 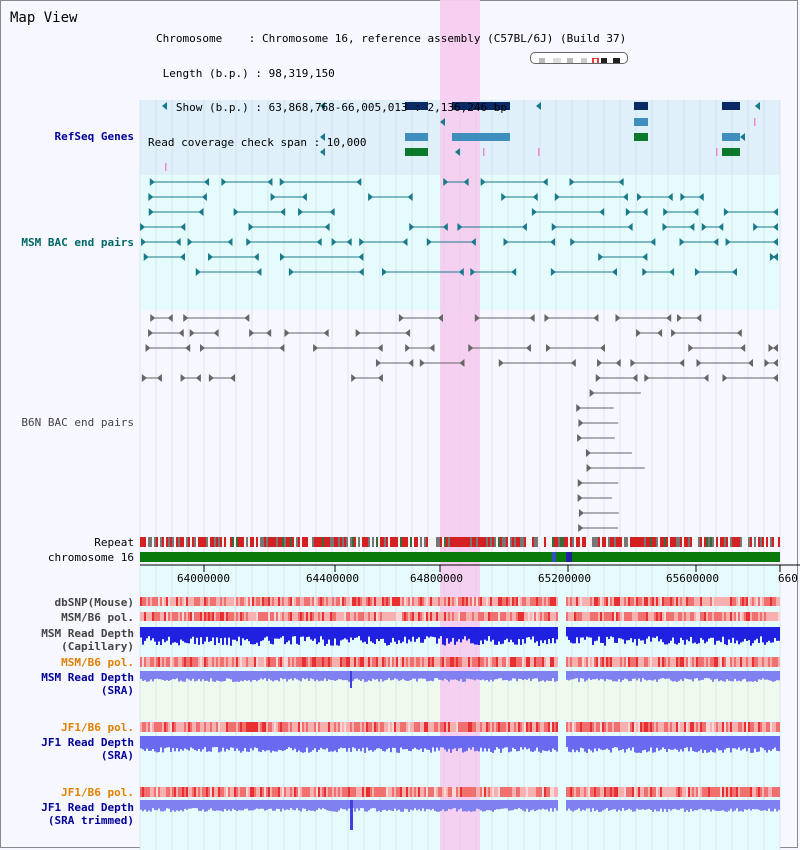 I want to click on track-label-msm-bac: MSM BAC end pairs, so click(x=77, y=242).